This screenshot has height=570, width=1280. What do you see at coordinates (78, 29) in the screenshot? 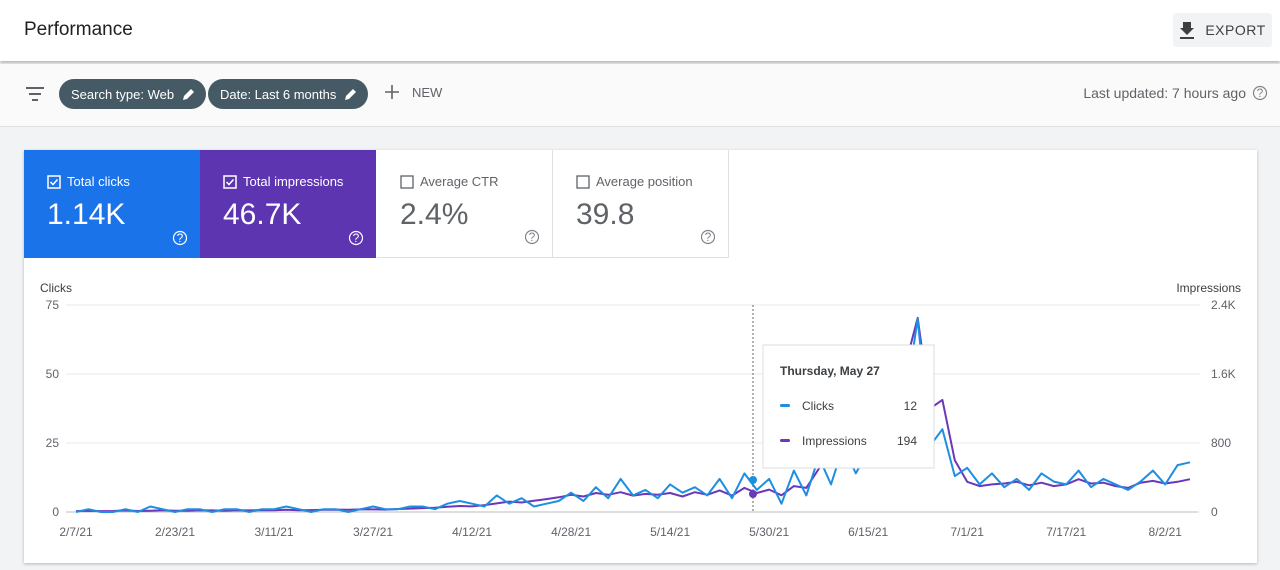
I see `page-title: Performance` at bounding box center [78, 29].